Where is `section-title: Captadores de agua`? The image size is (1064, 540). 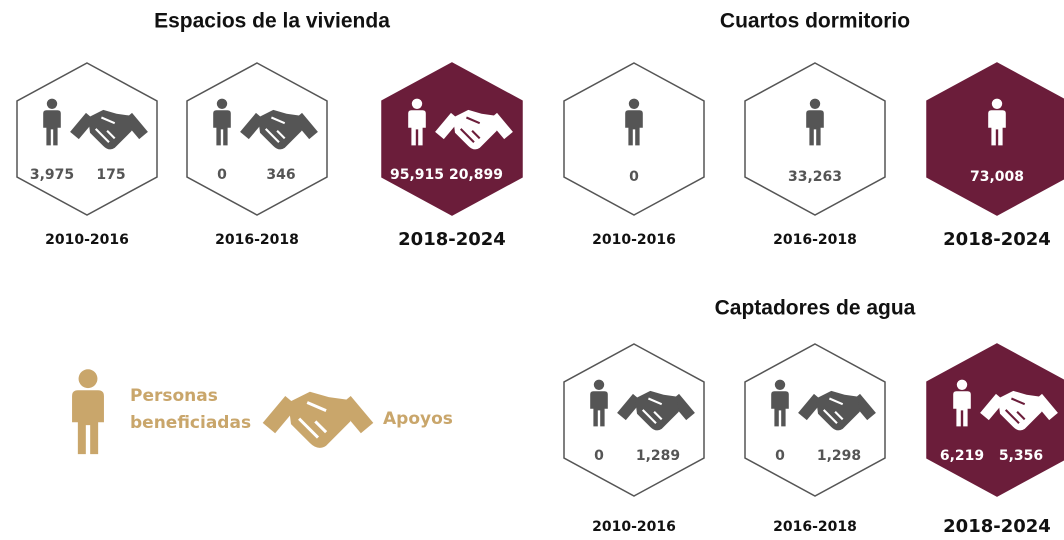
section-title: Captadores de agua is located at coordinates (815, 308).